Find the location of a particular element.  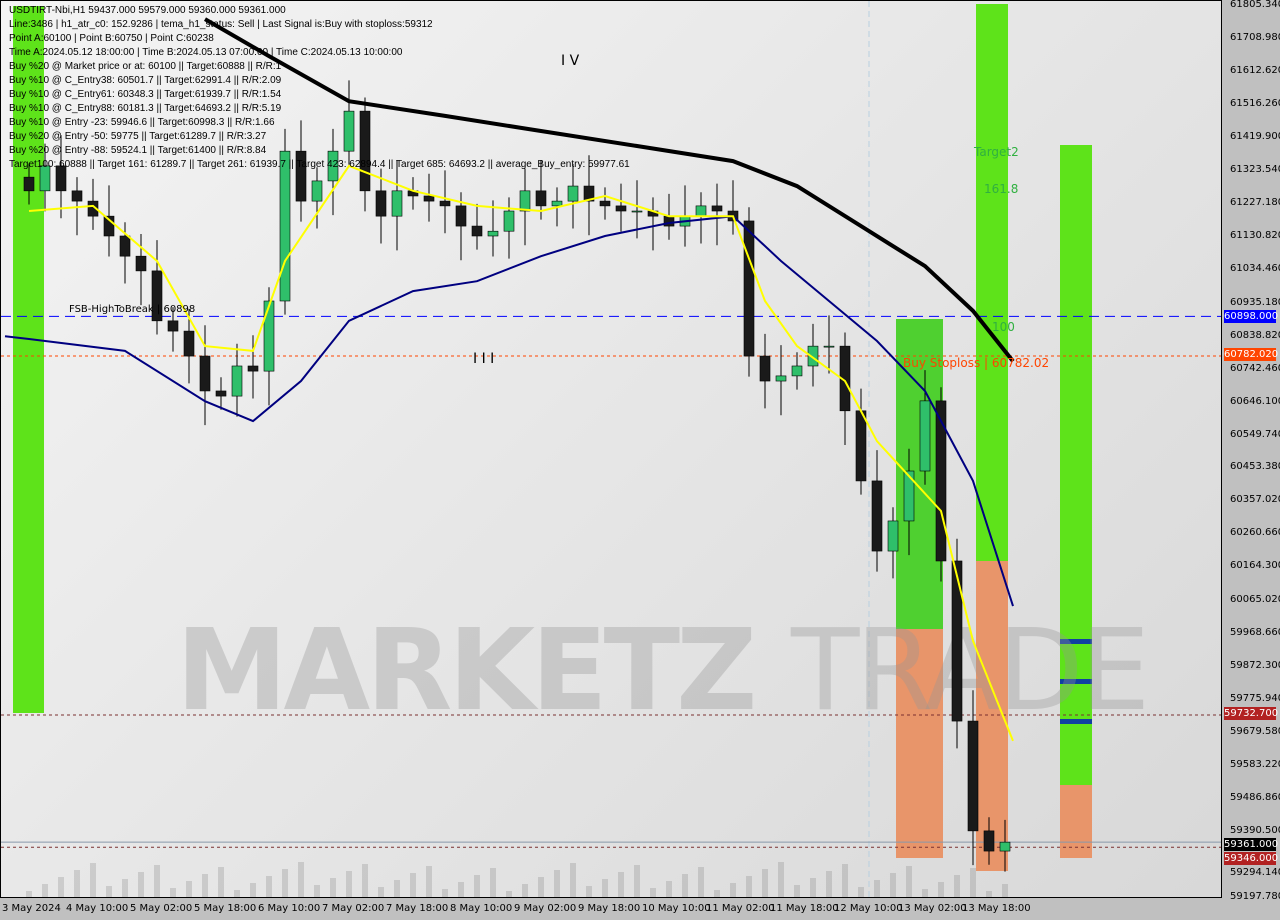

price-tick: 60164.300 is located at coordinates (1255, 566).